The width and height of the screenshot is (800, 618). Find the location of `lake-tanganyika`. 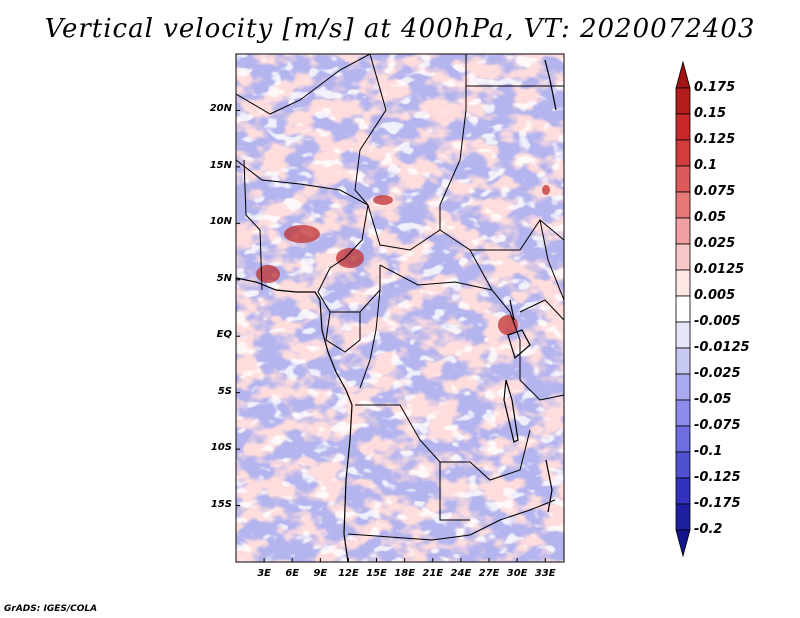

lake-tanganyika is located at coordinates (511, 411).